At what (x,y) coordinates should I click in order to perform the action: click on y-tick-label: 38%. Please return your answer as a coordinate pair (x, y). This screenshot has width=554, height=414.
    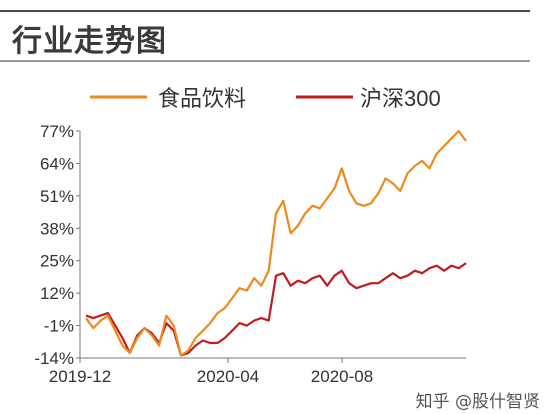
    Looking at the image, I should click on (57, 228).